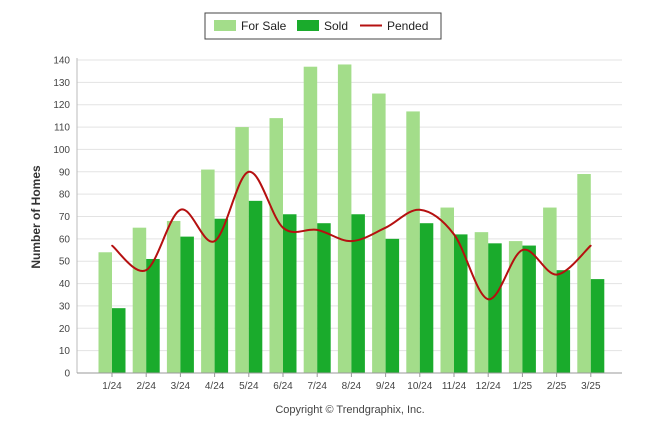  What do you see at coordinates (67, 374) in the screenshot?
I see `y-tick-label: 0` at bounding box center [67, 374].